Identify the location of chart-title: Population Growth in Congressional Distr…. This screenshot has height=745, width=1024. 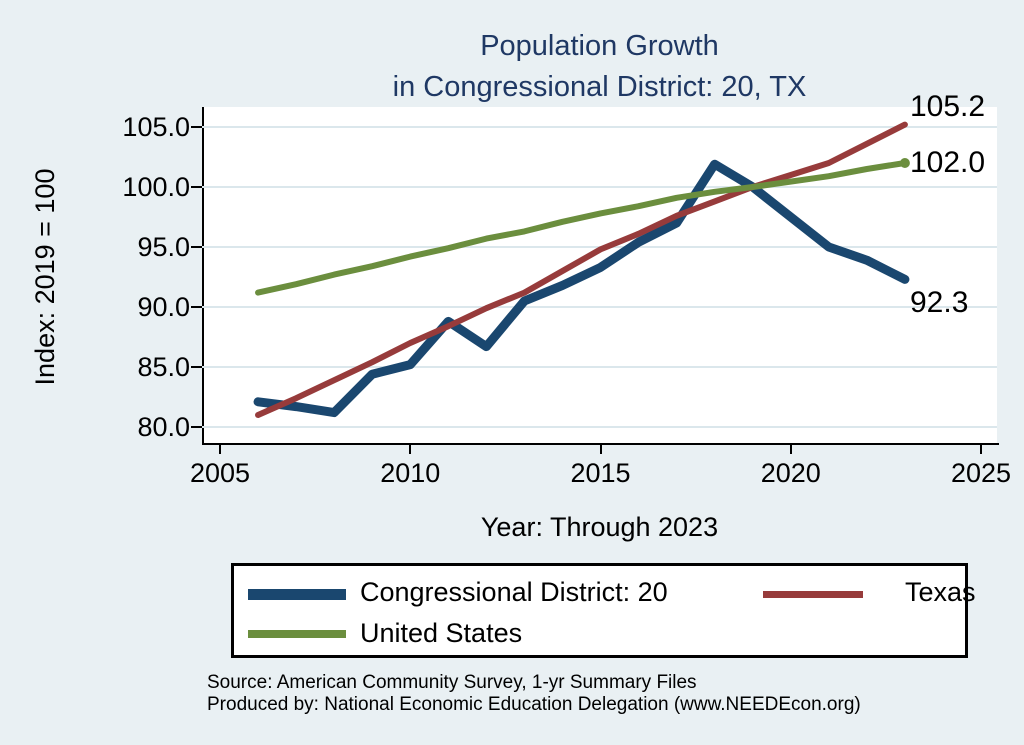
(599, 67).